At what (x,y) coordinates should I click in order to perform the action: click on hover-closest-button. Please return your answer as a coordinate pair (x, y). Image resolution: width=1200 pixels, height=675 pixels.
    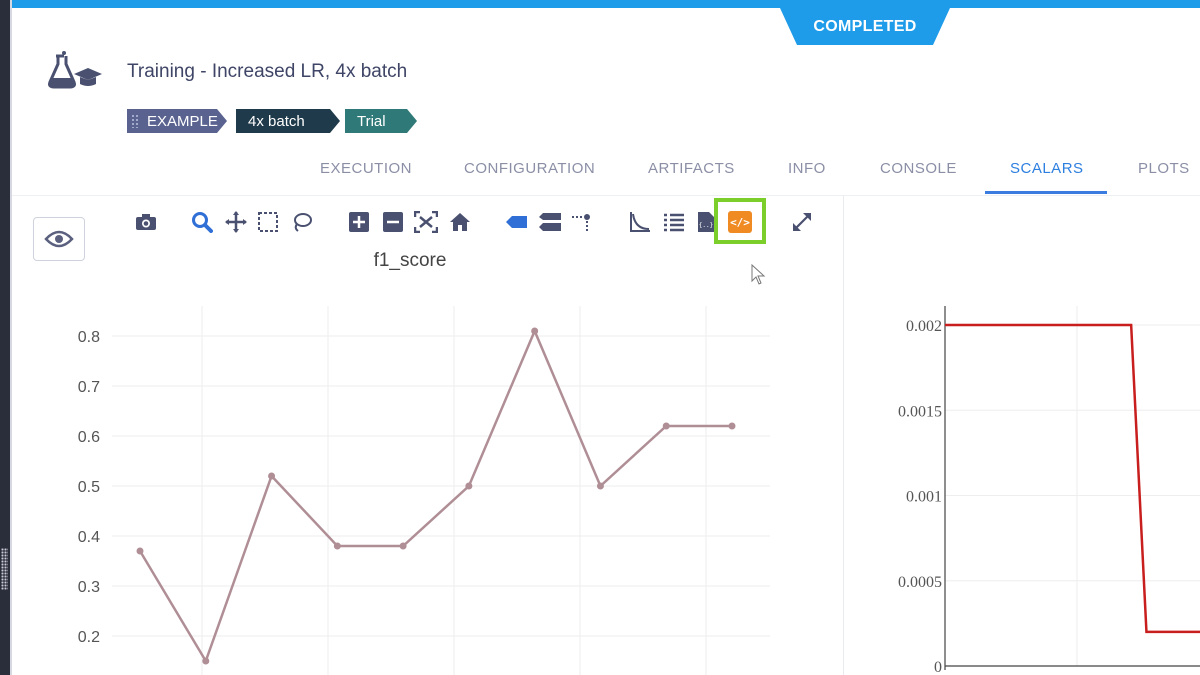
    Looking at the image, I should click on (517, 222).